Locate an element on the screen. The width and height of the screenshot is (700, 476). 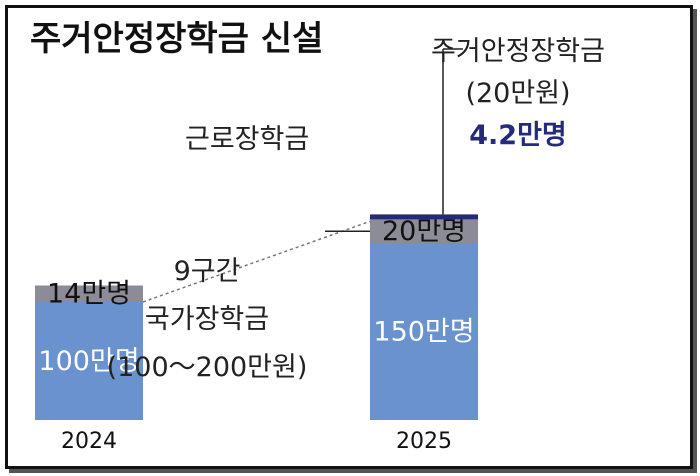
connector-dashed-line is located at coordinates (256, 261).